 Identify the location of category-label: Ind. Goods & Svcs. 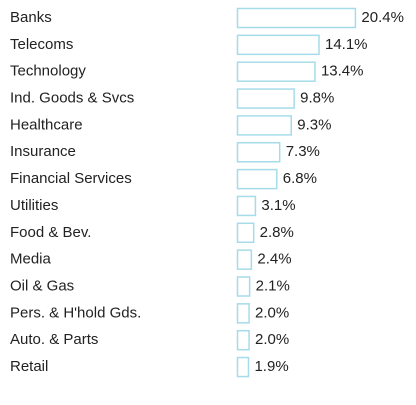
(72, 98).